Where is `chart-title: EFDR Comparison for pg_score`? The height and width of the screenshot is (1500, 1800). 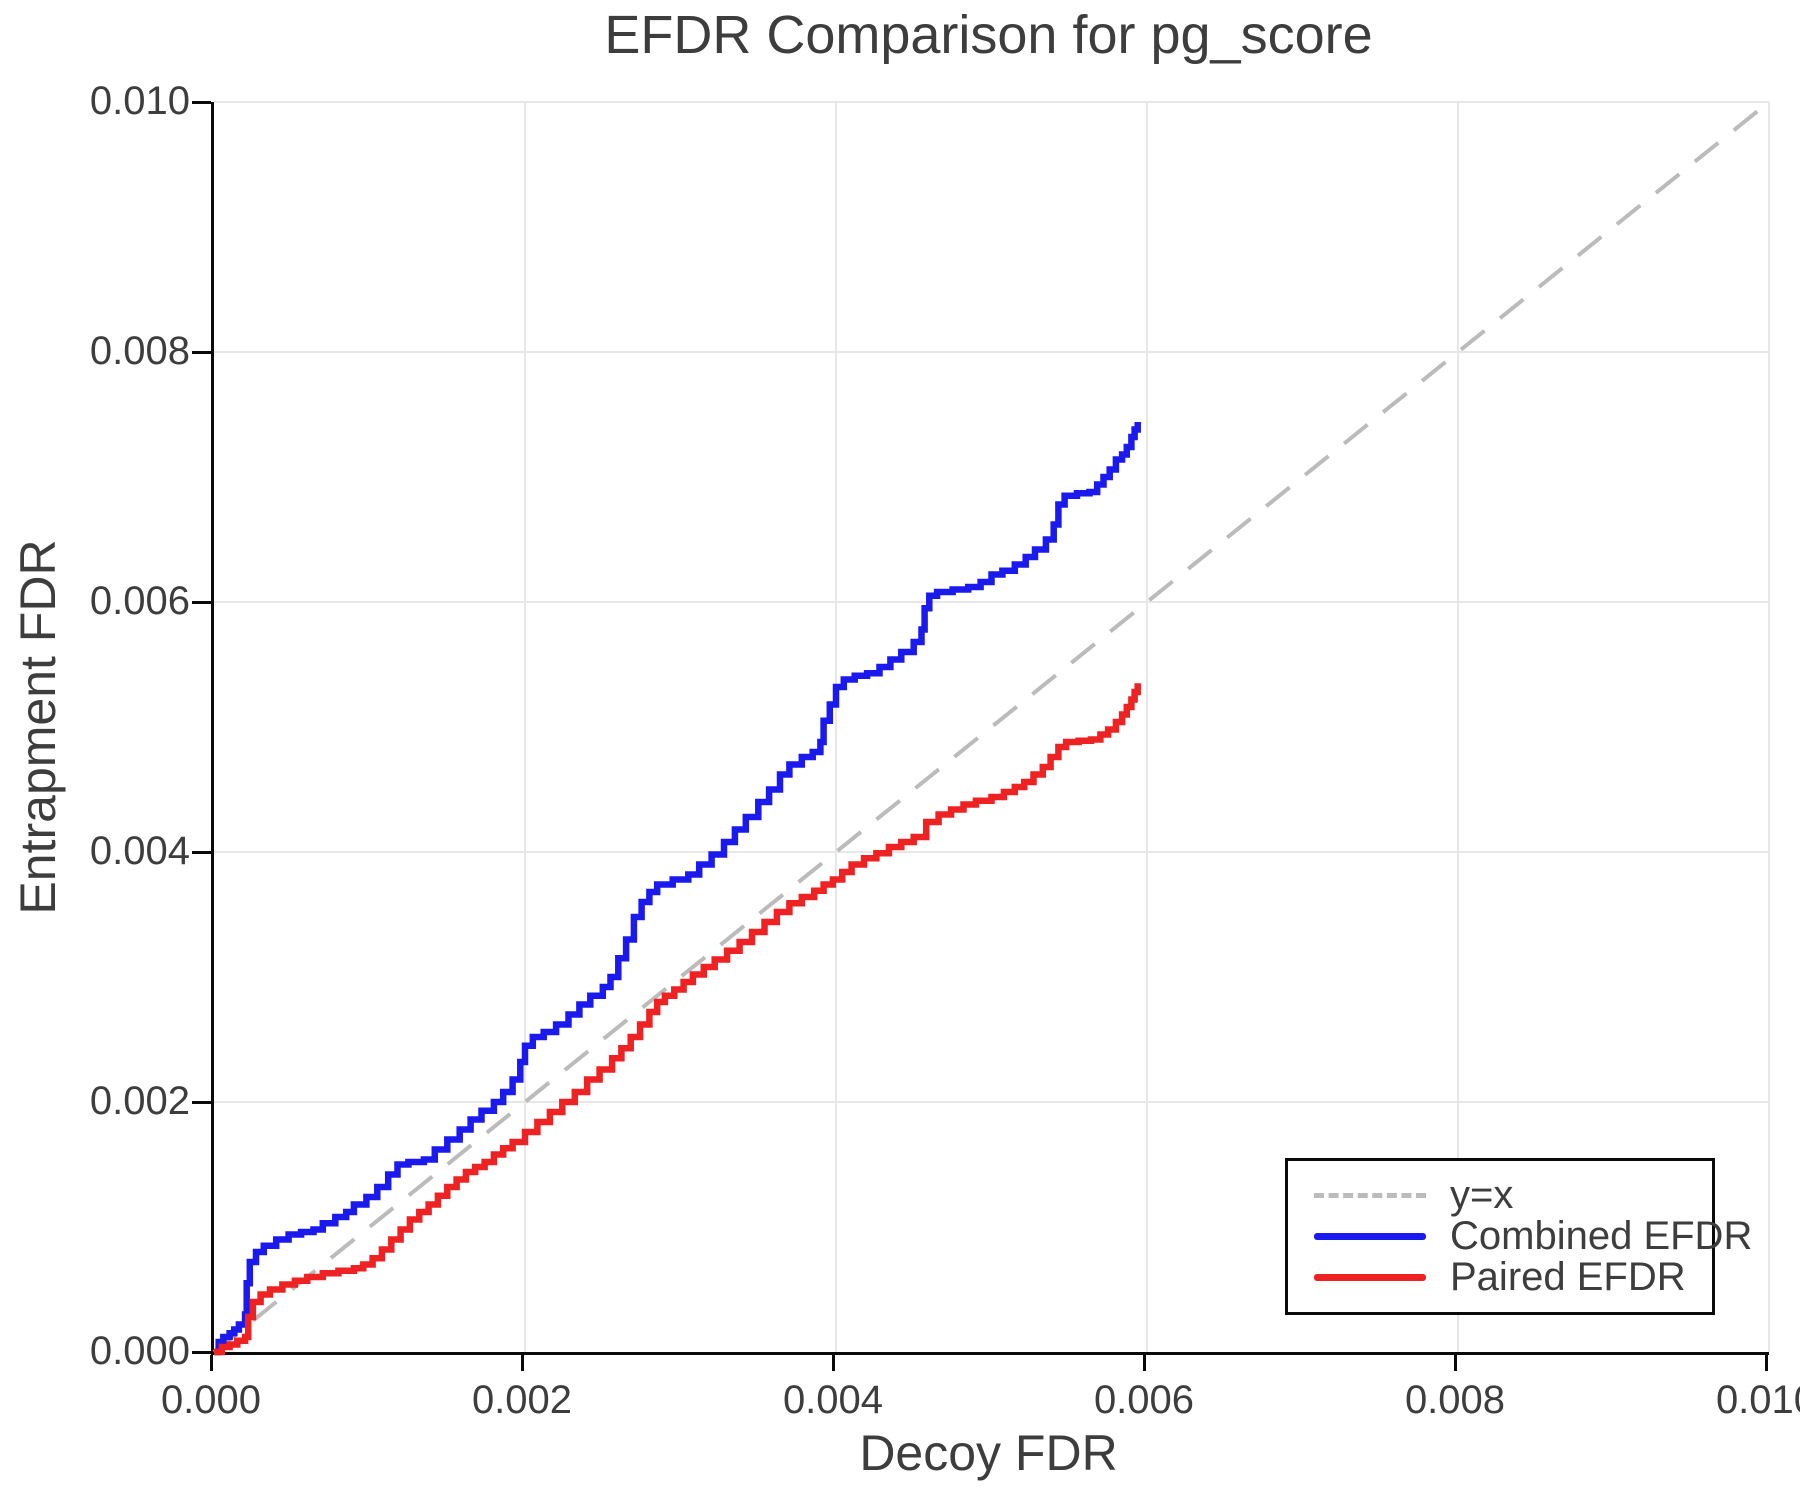 chart-title: EFDR Comparison for pg_score is located at coordinates (988, 35).